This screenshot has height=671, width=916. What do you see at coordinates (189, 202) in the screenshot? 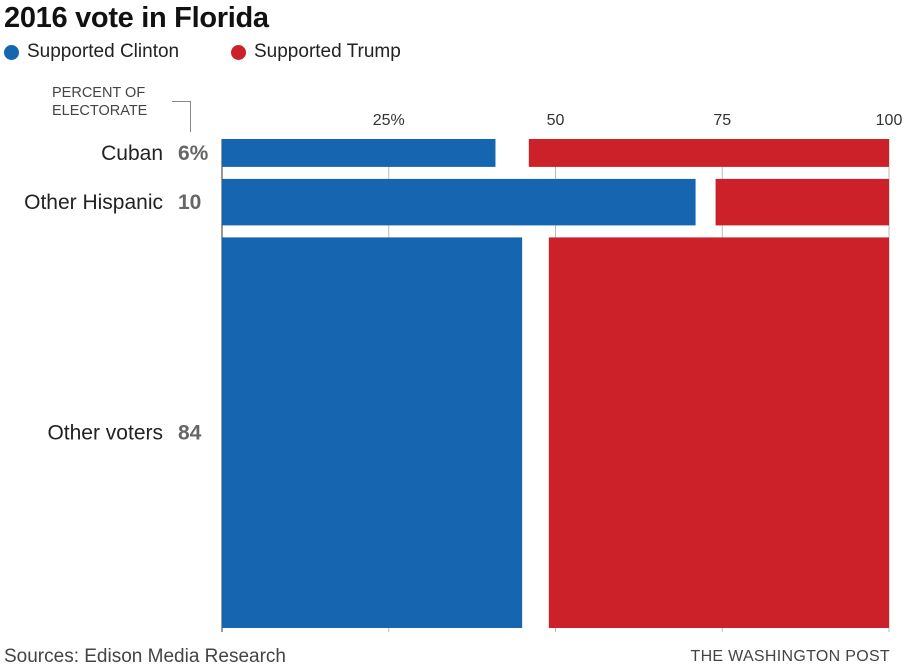
I see `share-label-other-hispanic: 10` at bounding box center [189, 202].